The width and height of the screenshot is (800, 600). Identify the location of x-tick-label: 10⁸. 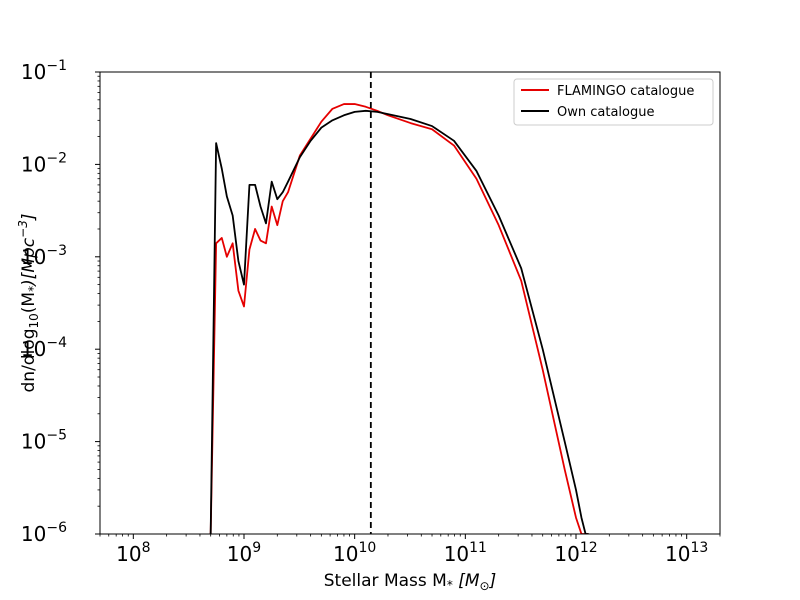
(133, 553).